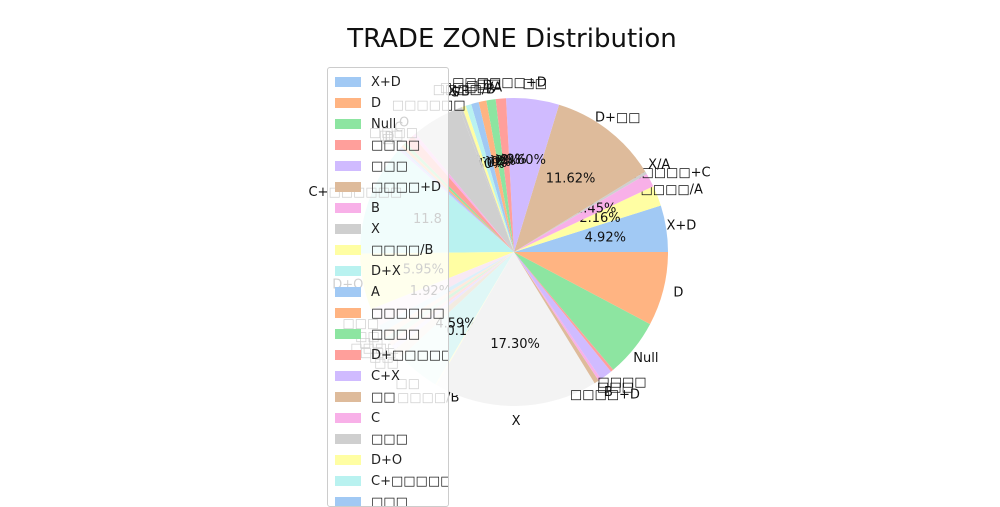  What do you see at coordinates (571, 178) in the screenshot?
I see `slice-percent-label: 11.62%` at bounding box center [571, 178].